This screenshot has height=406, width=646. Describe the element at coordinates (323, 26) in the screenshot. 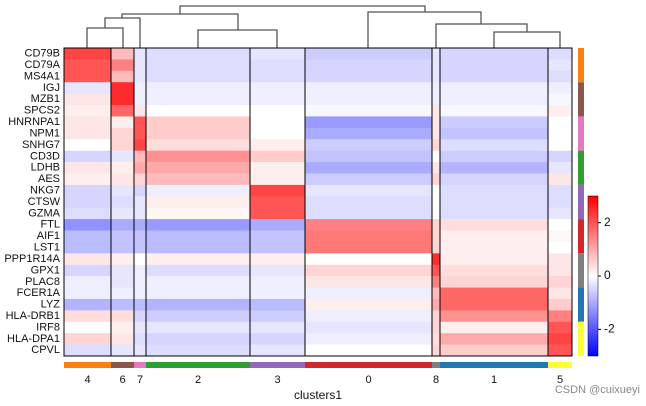

I see `dendrogram` at that location.